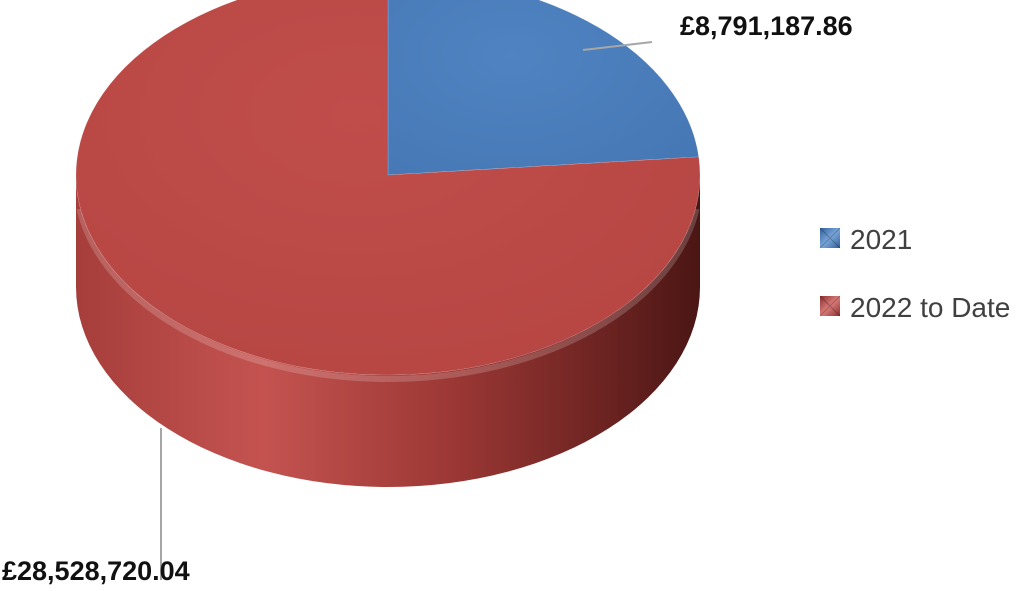  What do you see at coordinates (766, 26) in the screenshot?
I see `data-label-2021: £8,791,187.86` at bounding box center [766, 26].